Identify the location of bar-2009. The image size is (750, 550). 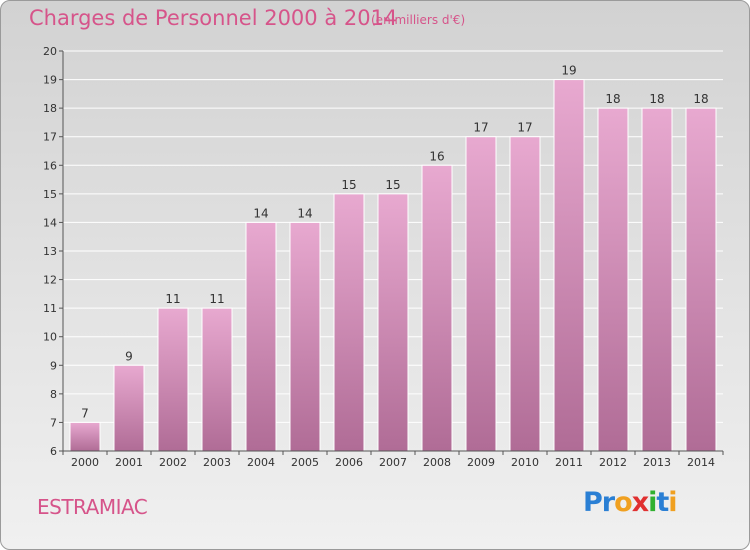
(481, 294).